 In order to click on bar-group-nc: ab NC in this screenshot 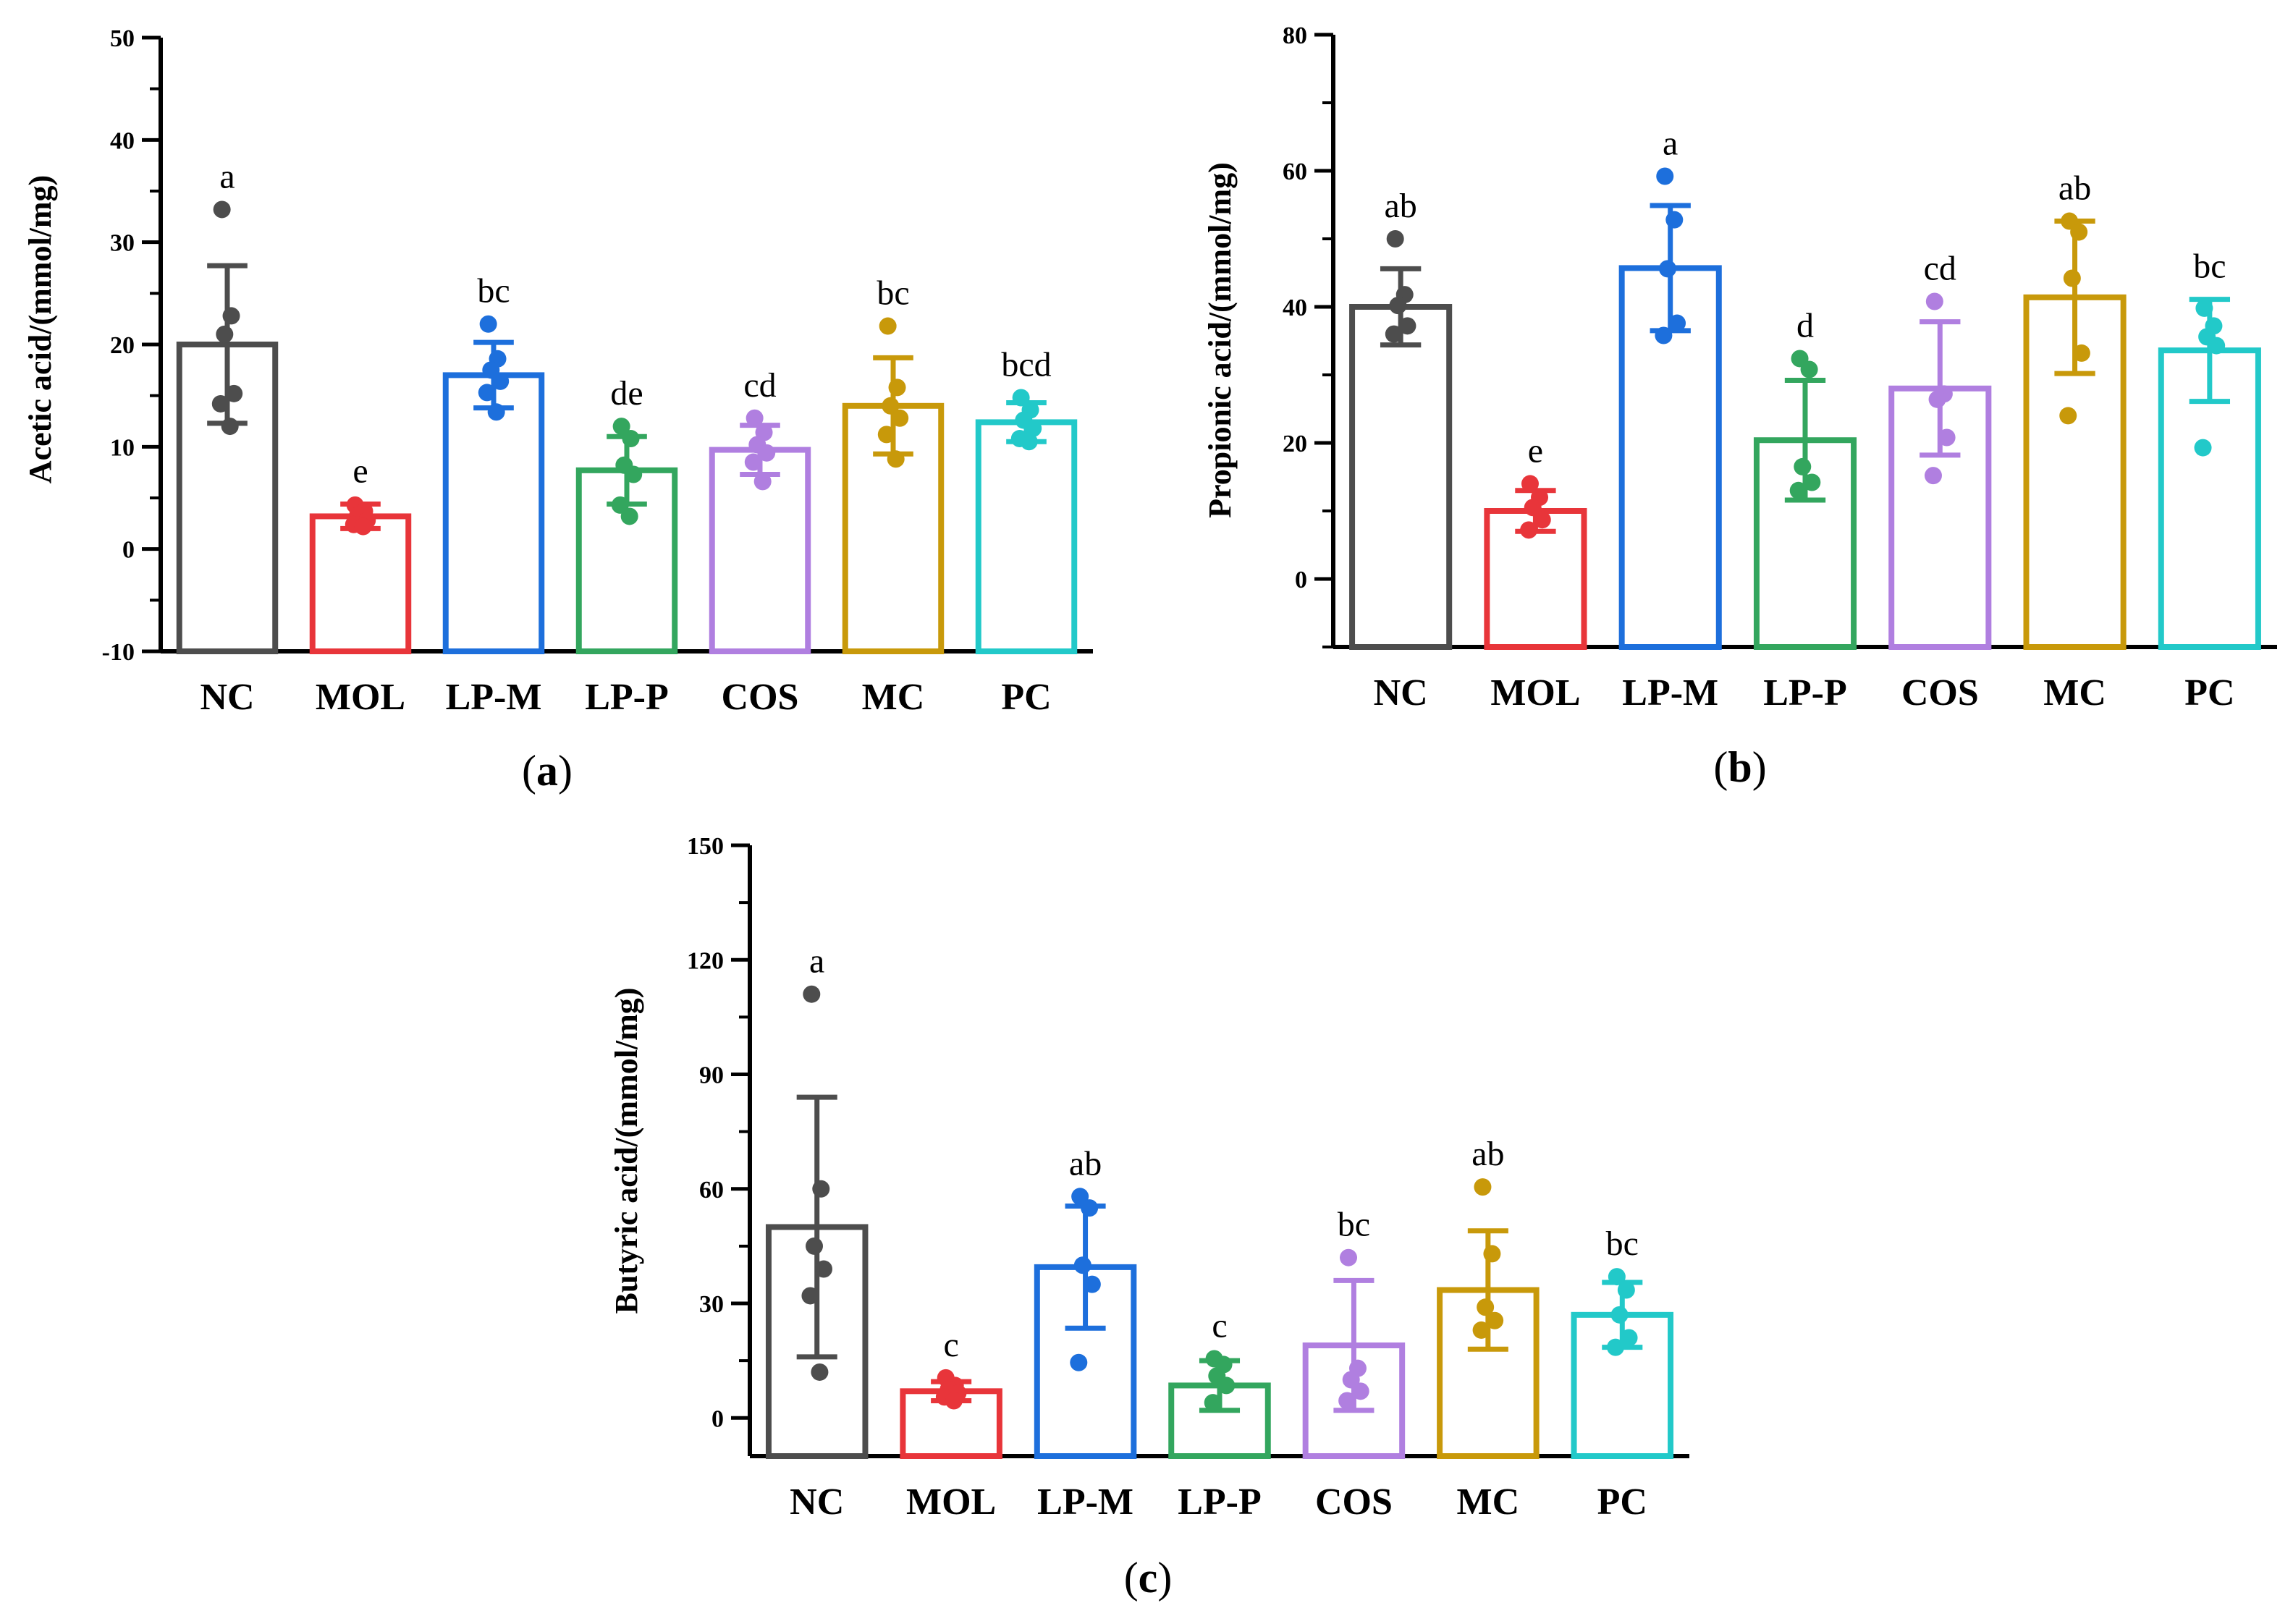, I will do `click(1401, 450)`.